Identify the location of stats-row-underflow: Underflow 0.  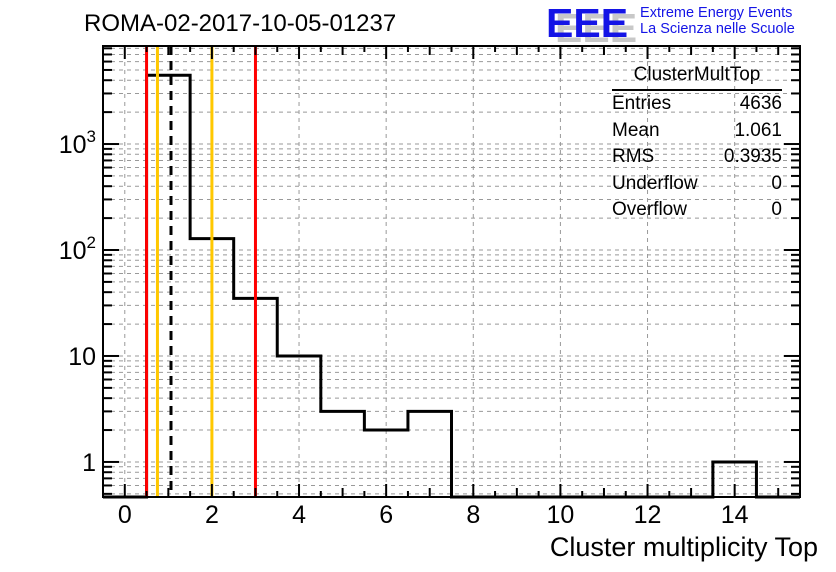
(697, 184).